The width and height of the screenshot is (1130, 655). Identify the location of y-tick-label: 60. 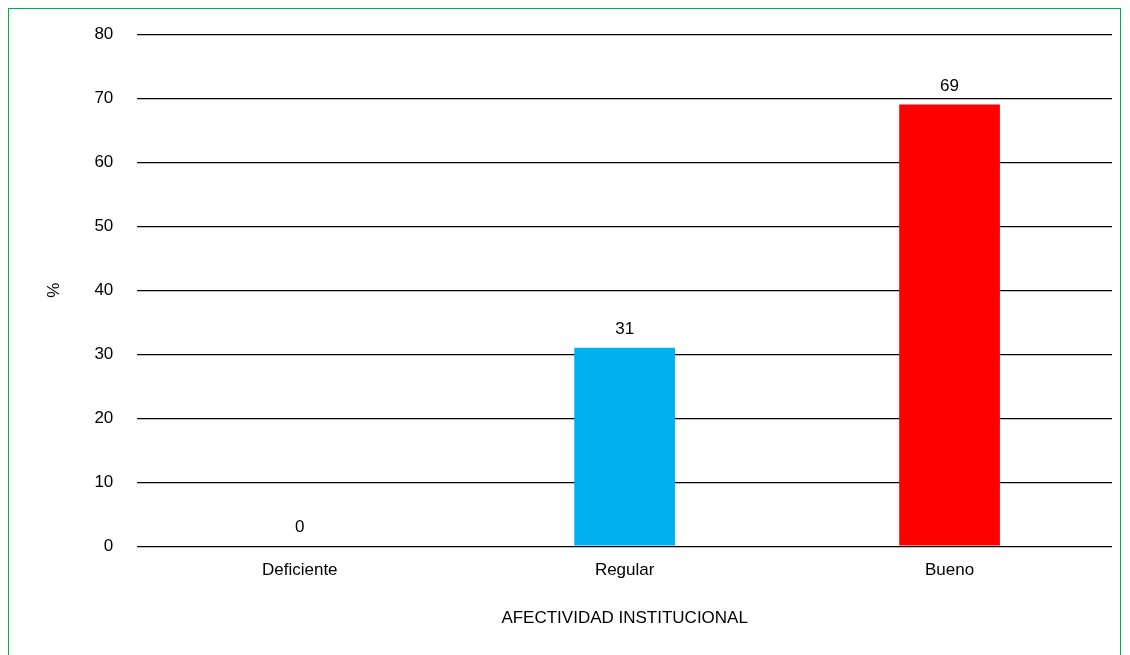
(104, 161).